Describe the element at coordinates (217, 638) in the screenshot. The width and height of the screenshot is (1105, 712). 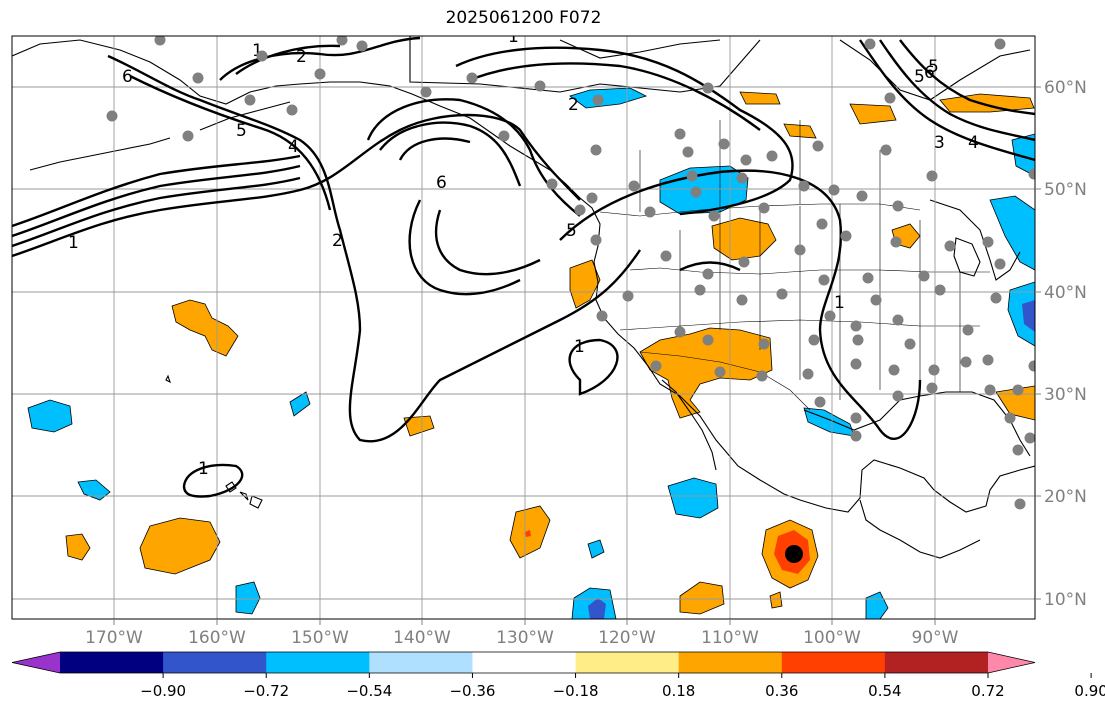
I see `lon-label: 160°W` at that location.